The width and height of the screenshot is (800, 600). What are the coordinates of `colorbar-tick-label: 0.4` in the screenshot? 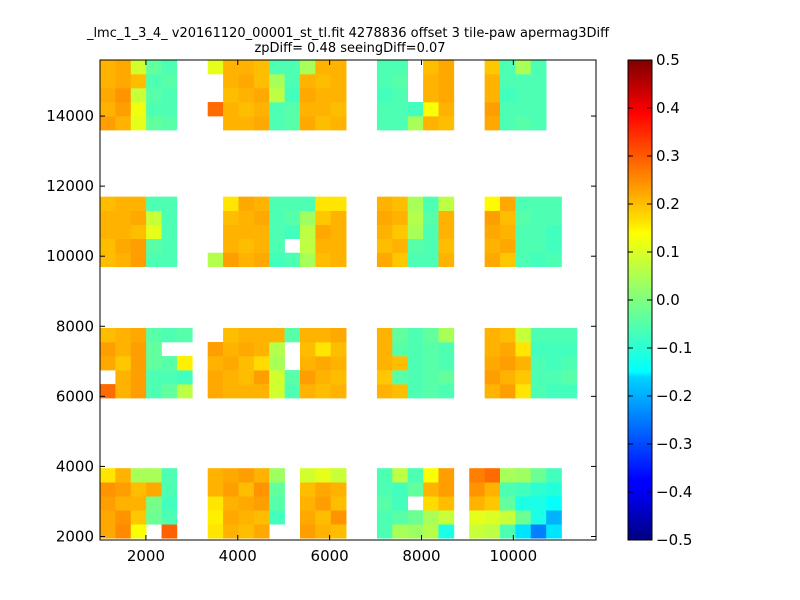 It's located at (668, 108).